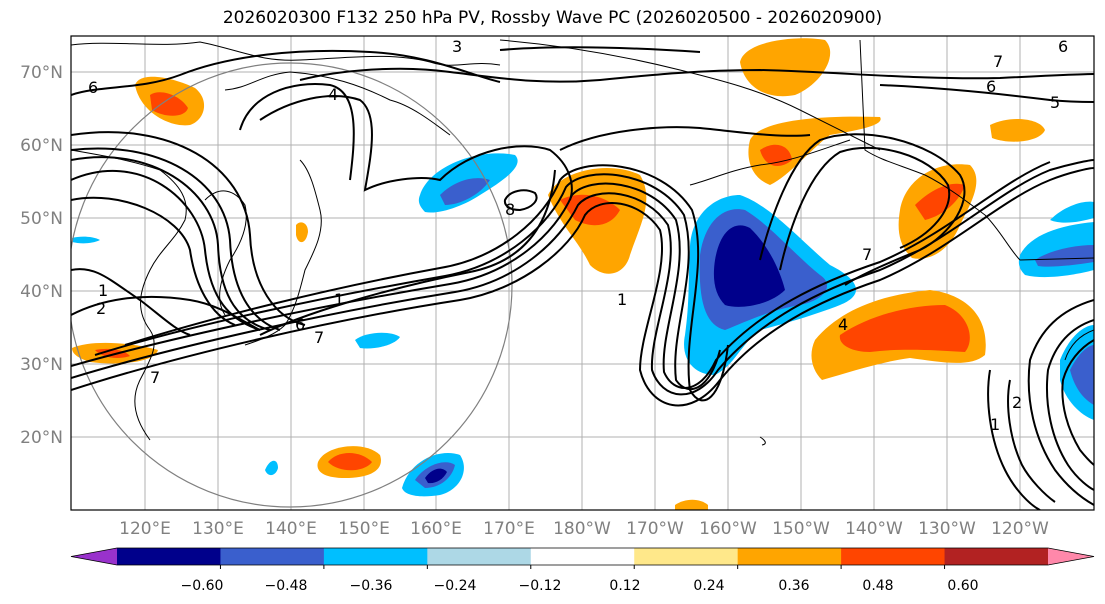 This screenshot has height=604, width=1105. Describe the element at coordinates (145, 529) in the screenshot. I see `lon-label: 120°E` at that location.